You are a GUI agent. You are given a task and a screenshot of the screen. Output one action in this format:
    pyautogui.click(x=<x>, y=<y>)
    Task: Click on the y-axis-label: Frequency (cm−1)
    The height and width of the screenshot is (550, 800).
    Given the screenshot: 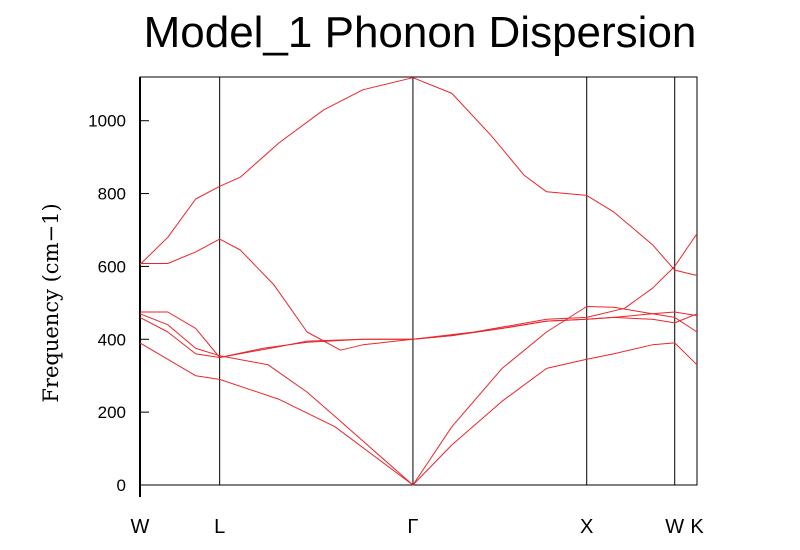 What is the action you would take?
    pyautogui.click(x=51, y=302)
    